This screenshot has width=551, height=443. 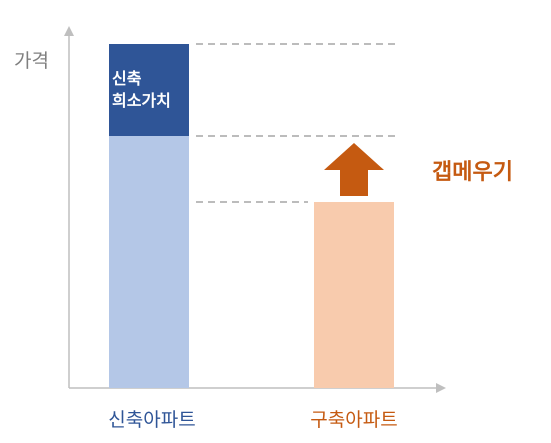 What do you see at coordinates (141, 100) in the screenshot?
I see `premium-label-line2: 희소가치` at bounding box center [141, 100].